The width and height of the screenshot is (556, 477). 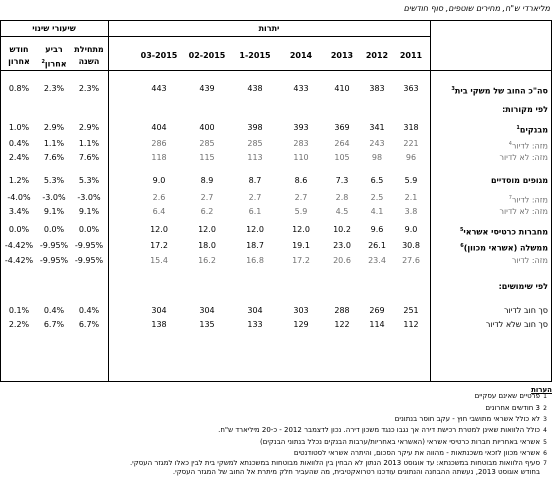 I want to click on change-cell: 1.1%, so click(x=54, y=143).